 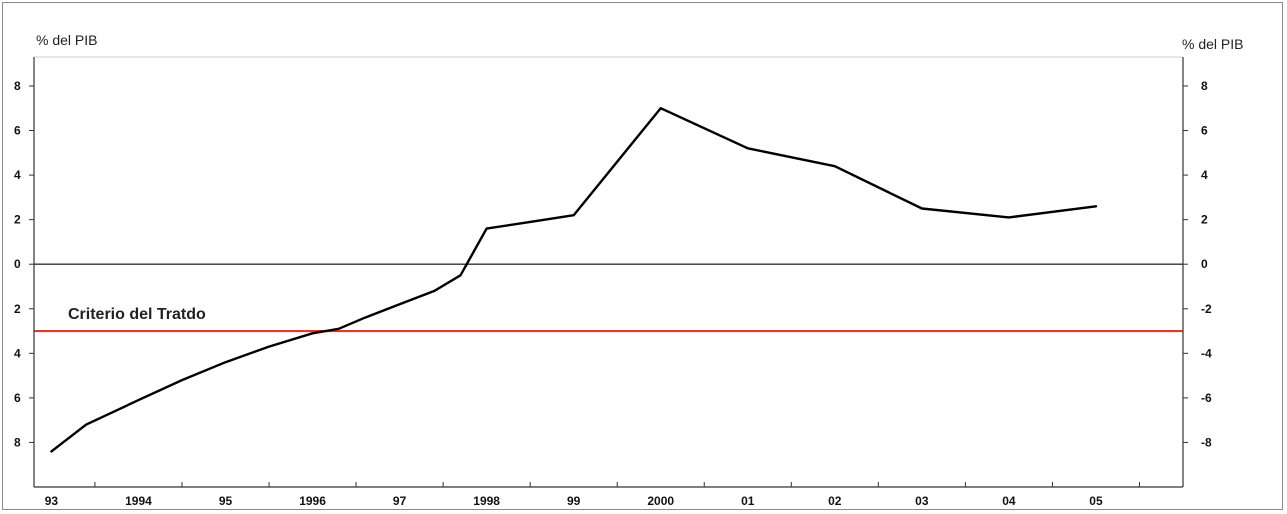 I want to click on right-axis-unit: % del PIB, so click(x=1213, y=44).